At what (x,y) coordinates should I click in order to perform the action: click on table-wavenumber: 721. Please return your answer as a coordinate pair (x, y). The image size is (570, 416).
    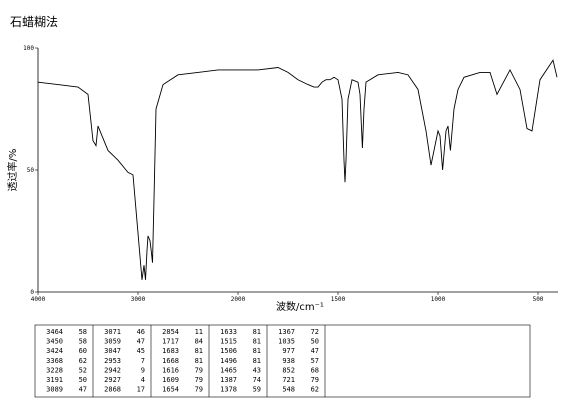
    Looking at the image, I should click on (288, 380).